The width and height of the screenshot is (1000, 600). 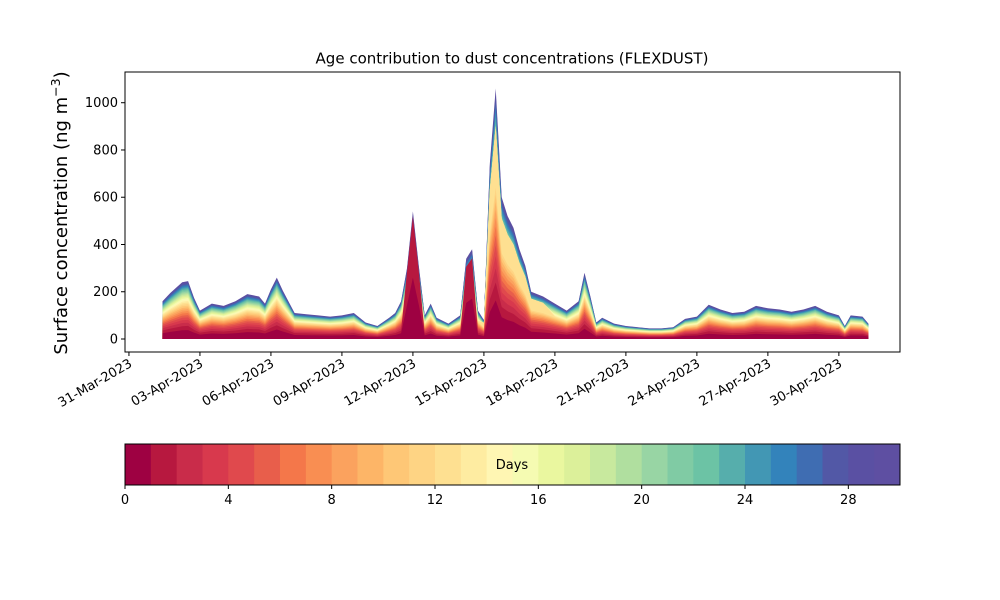 I want to click on x-tick-label: 21-Apr-2023, so click(x=593, y=382).